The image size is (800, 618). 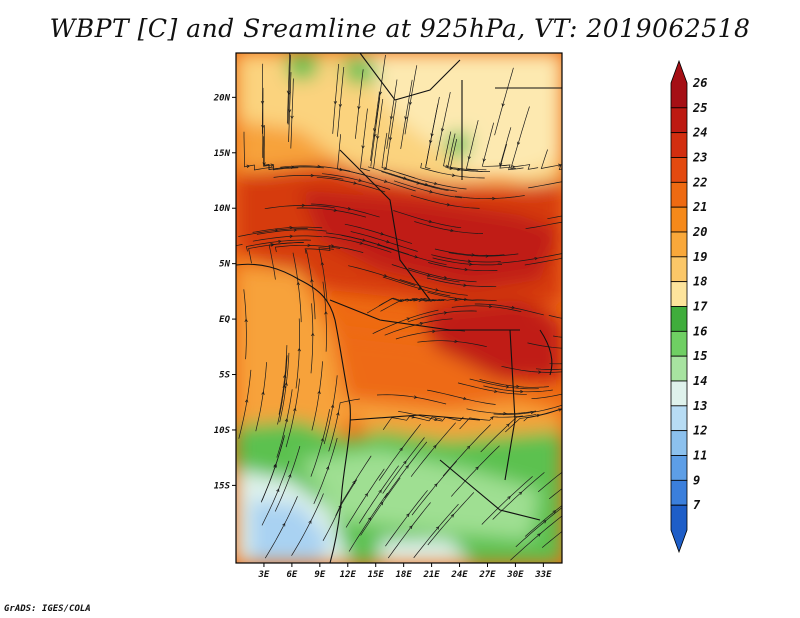 I want to click on colorbar-label: 26, so click(x=699, y=83).